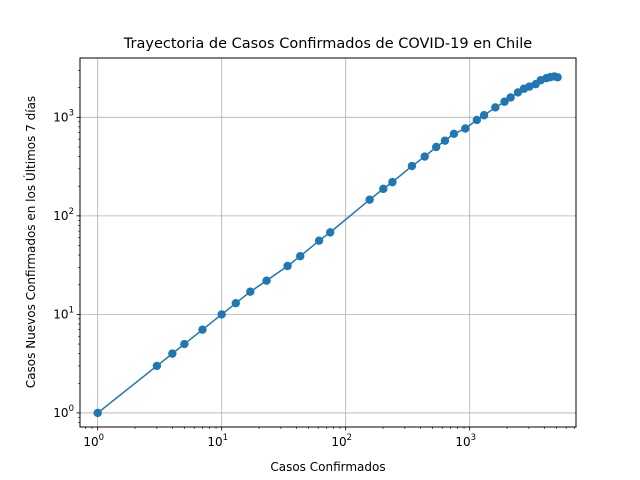 This screenshot has height=480, width=640. I want to click on x-axis: 10⁰ 10¹ 10² 10³, so click(329, 438).